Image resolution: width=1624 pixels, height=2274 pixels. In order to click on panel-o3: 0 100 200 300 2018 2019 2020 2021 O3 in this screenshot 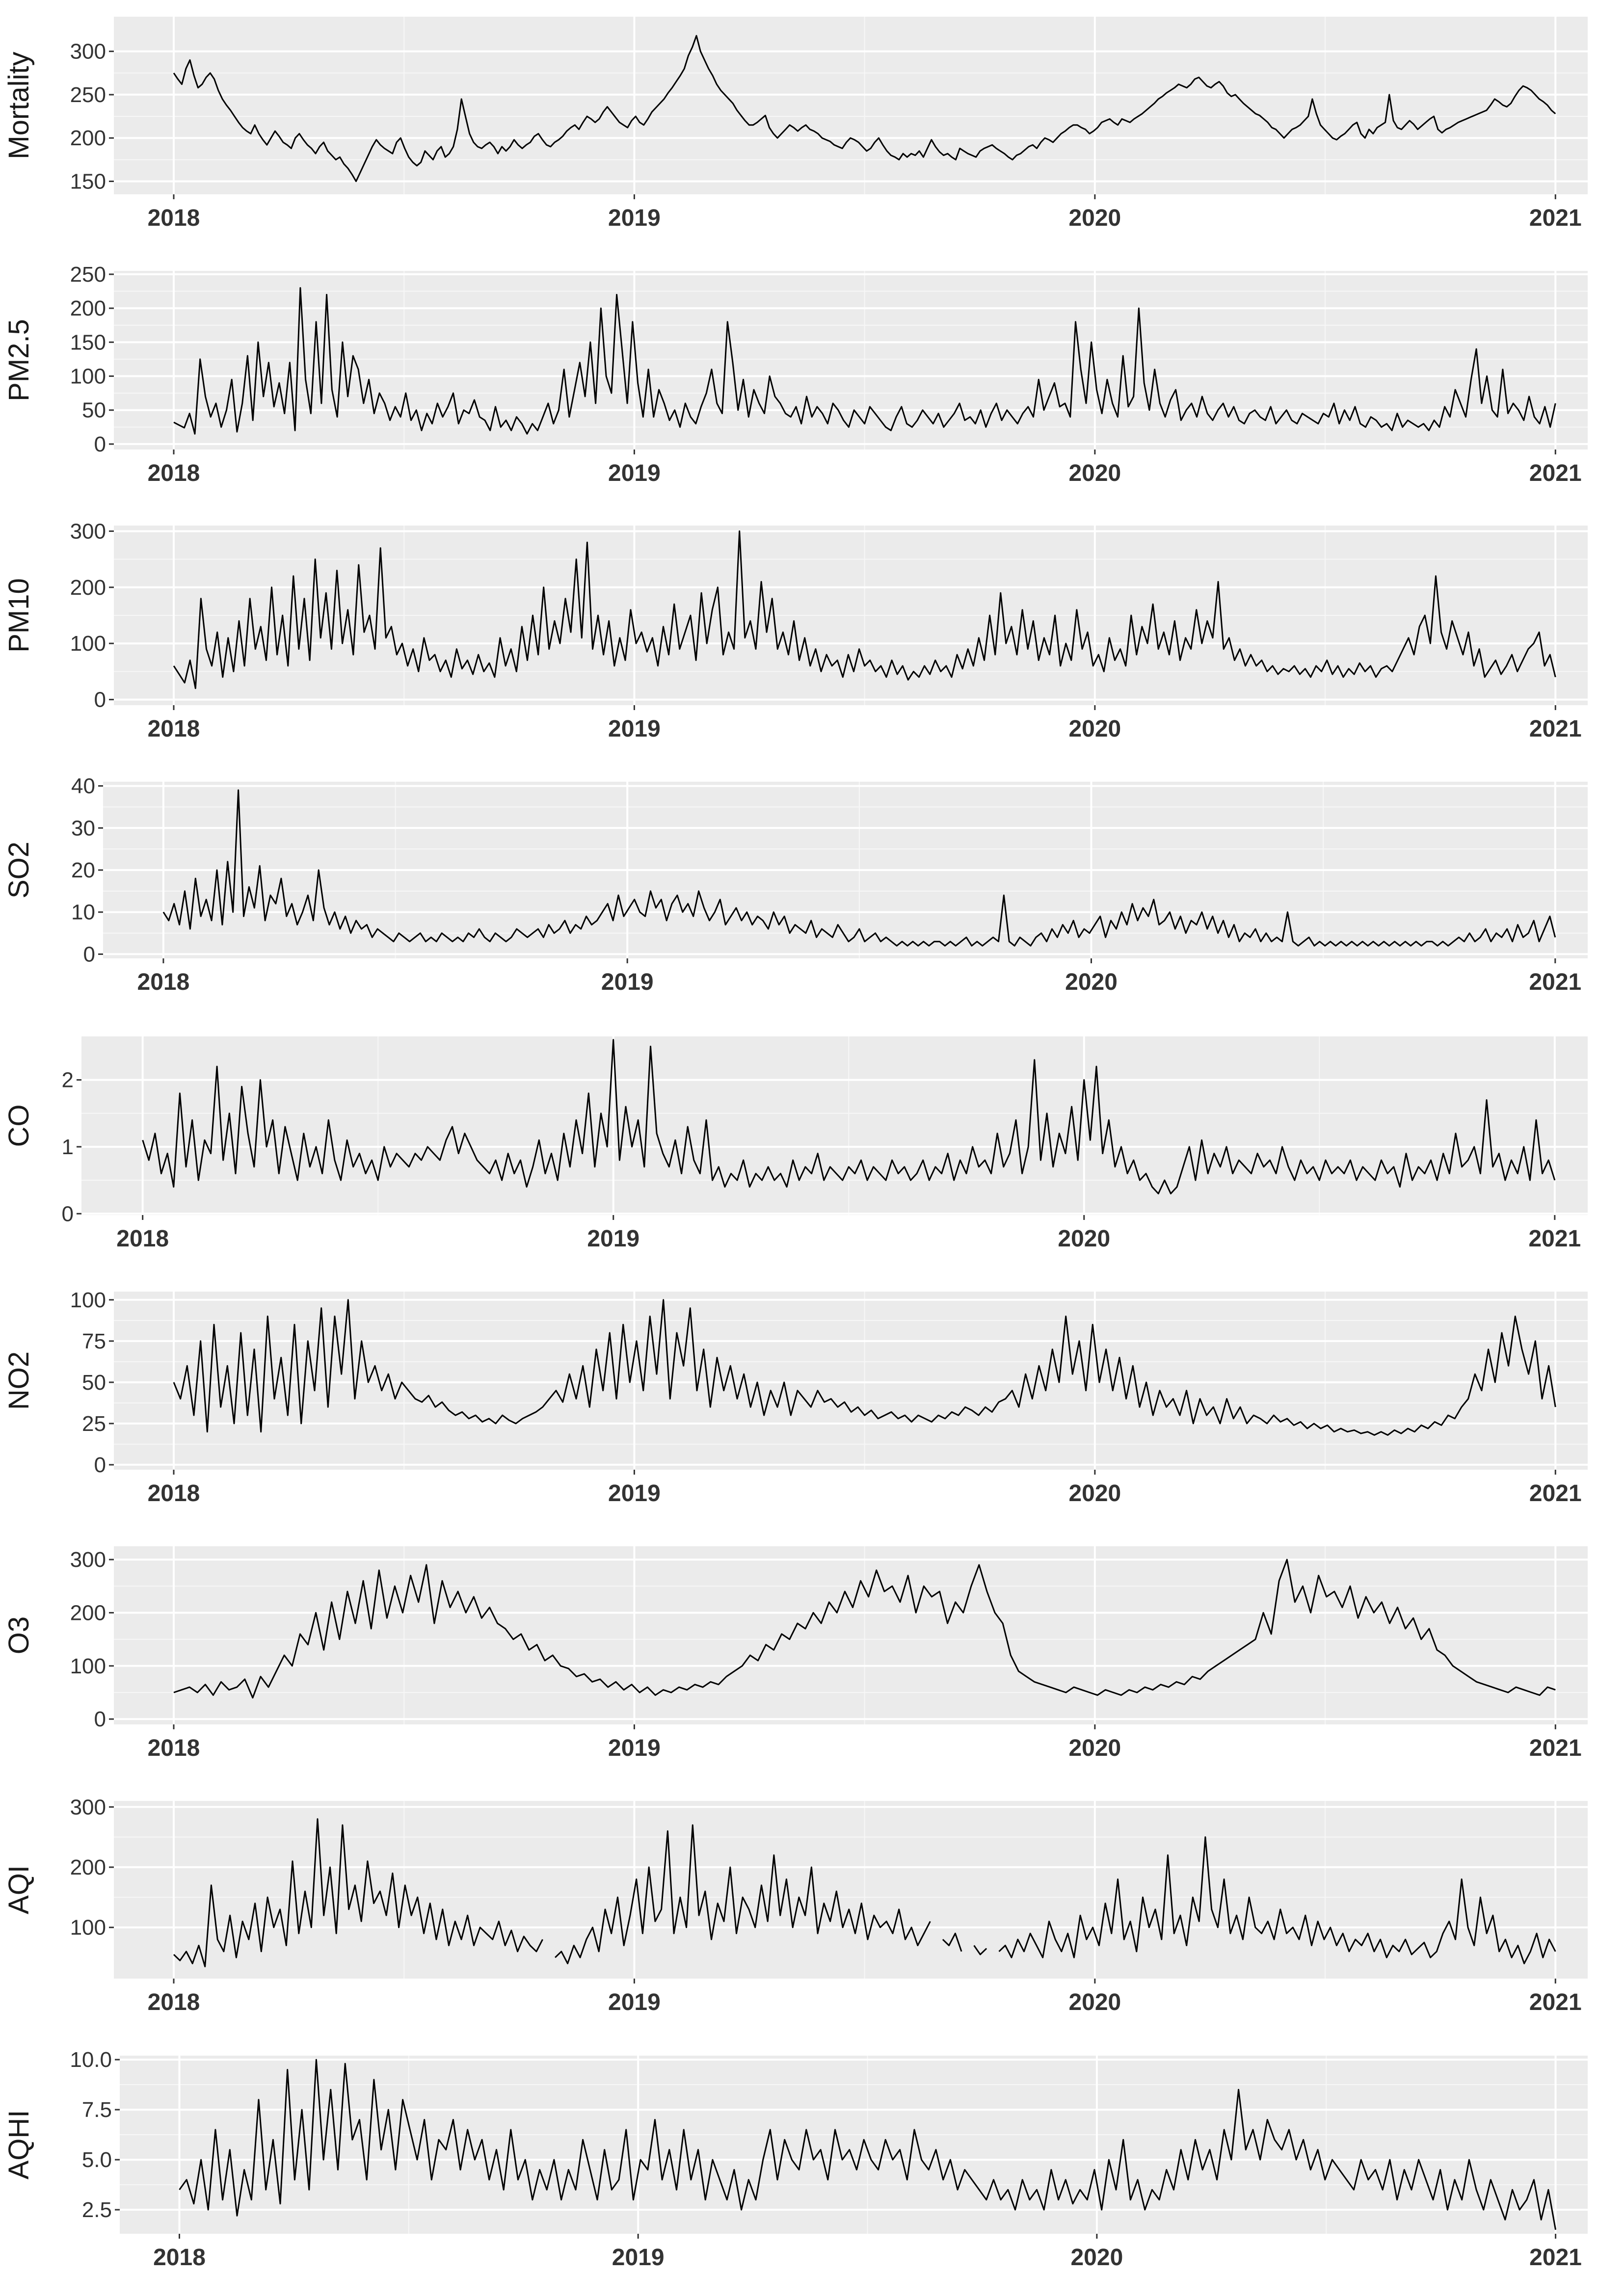, I will do `click(795, 1653)`.